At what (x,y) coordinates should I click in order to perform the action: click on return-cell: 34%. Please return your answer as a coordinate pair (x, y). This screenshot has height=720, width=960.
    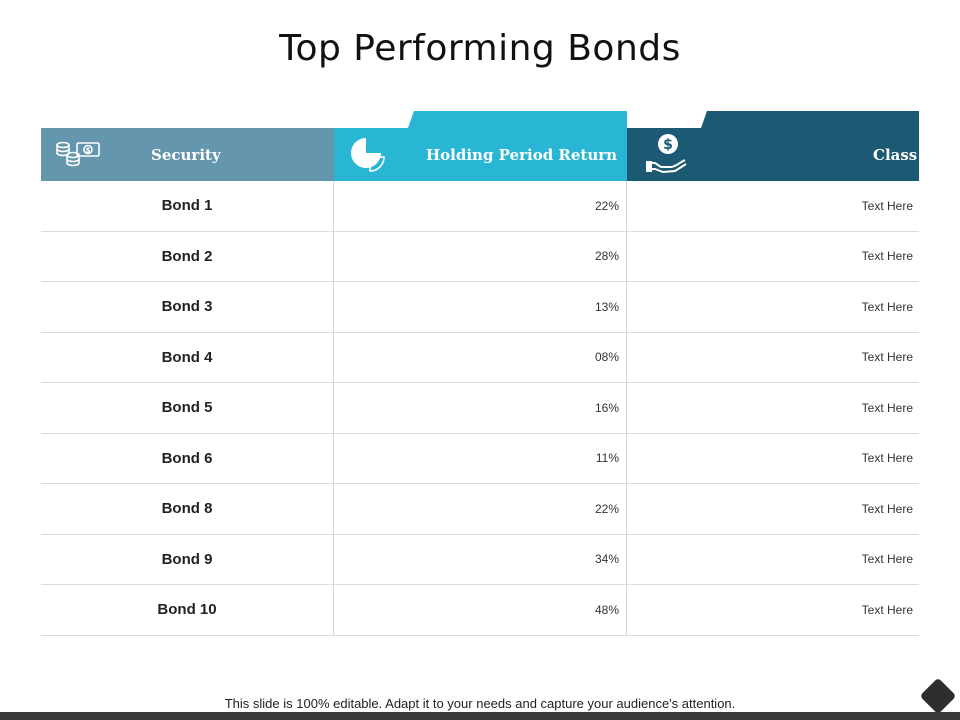
    Looking at the image, I should click on (480, 559).